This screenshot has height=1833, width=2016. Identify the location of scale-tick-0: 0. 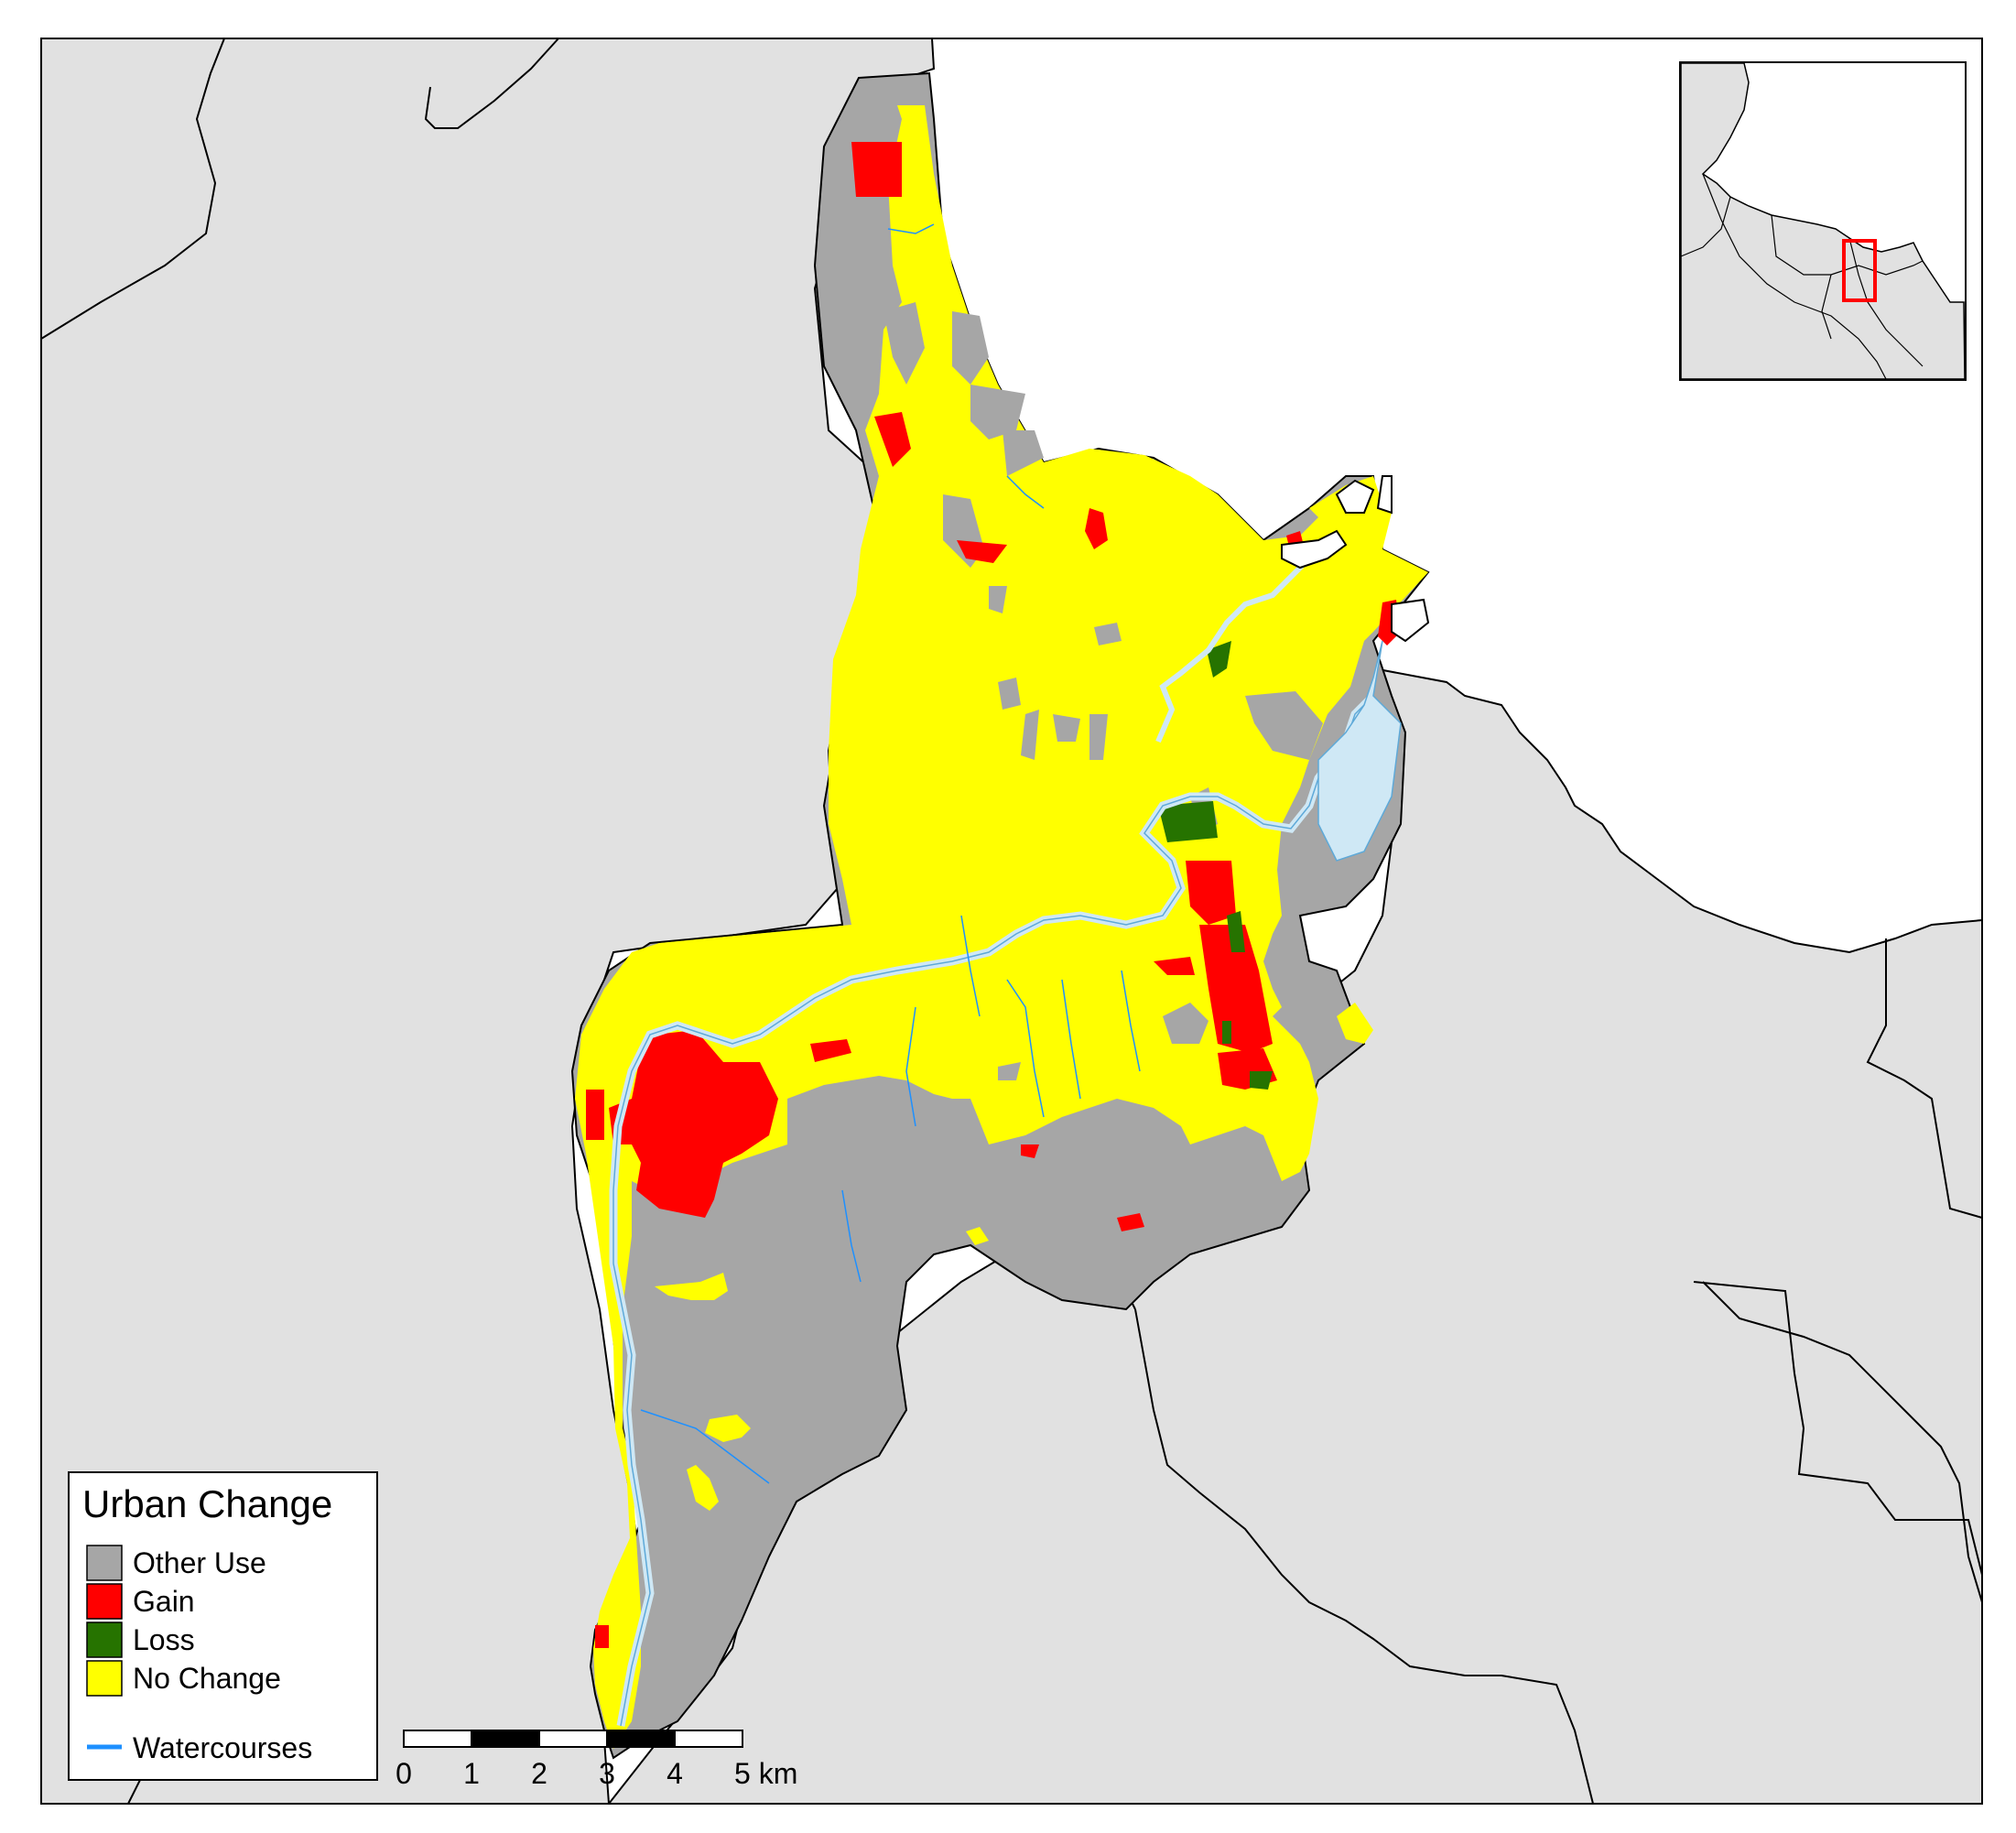
(404, 1774).